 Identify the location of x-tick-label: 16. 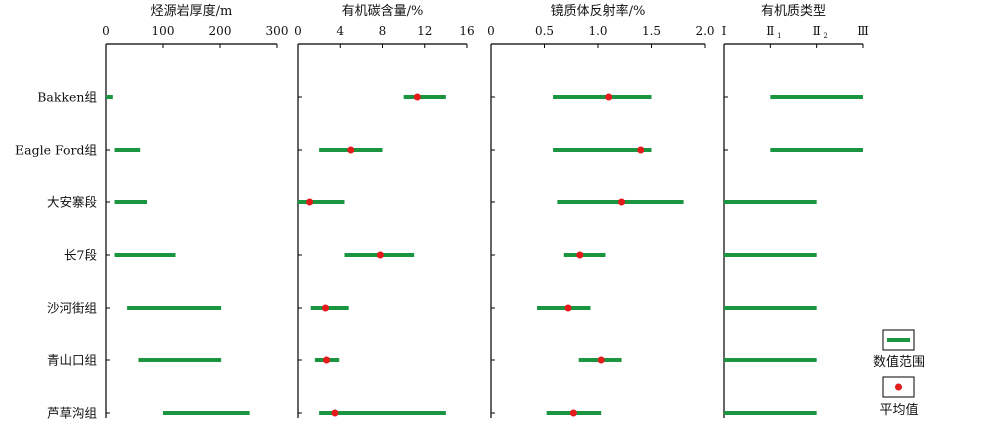
(466, 31).